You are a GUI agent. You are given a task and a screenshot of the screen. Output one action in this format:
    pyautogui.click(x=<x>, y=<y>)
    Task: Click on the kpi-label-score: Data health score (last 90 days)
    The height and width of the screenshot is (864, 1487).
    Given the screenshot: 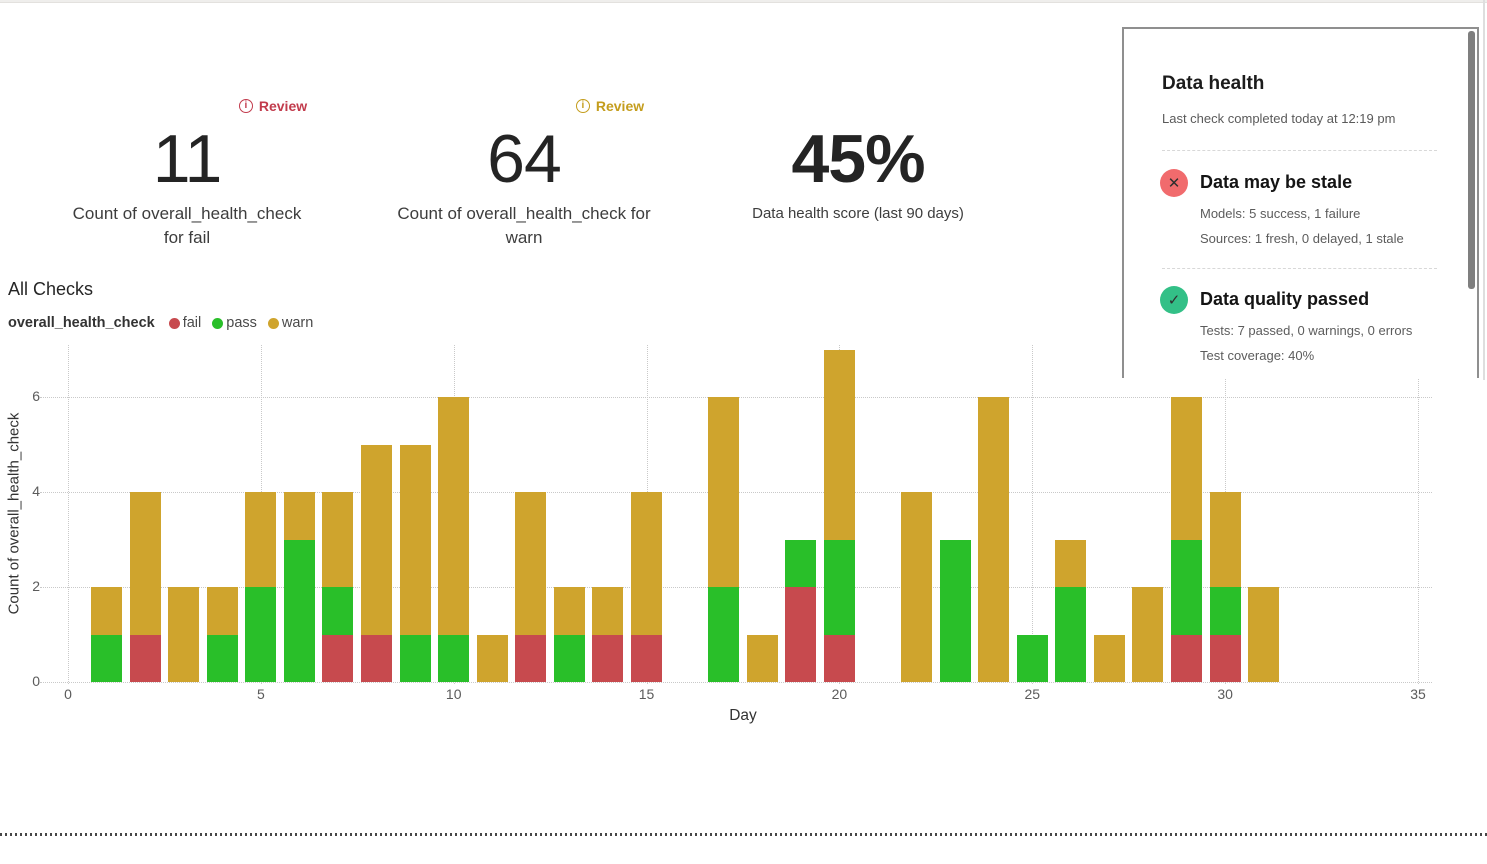 What is the action you would take?
    pyautogui.click(x=858, y=213)
    